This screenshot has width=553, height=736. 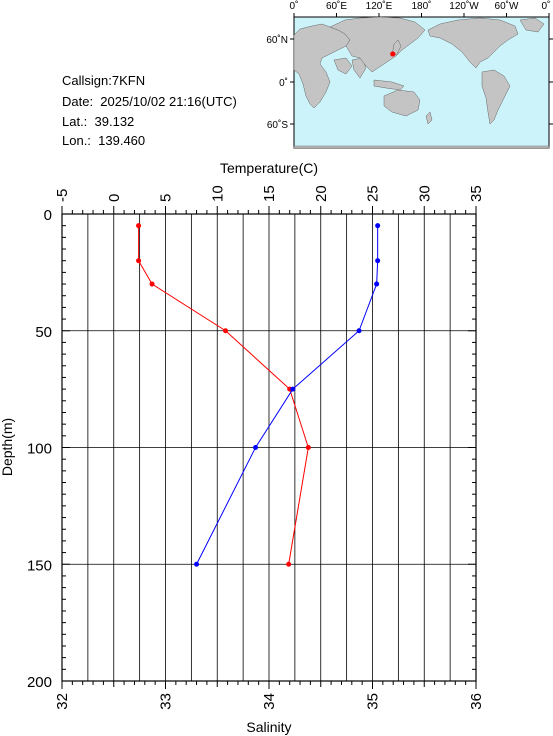 I want to click on temperature-tick-label: 5, so click(x=166, y=198).